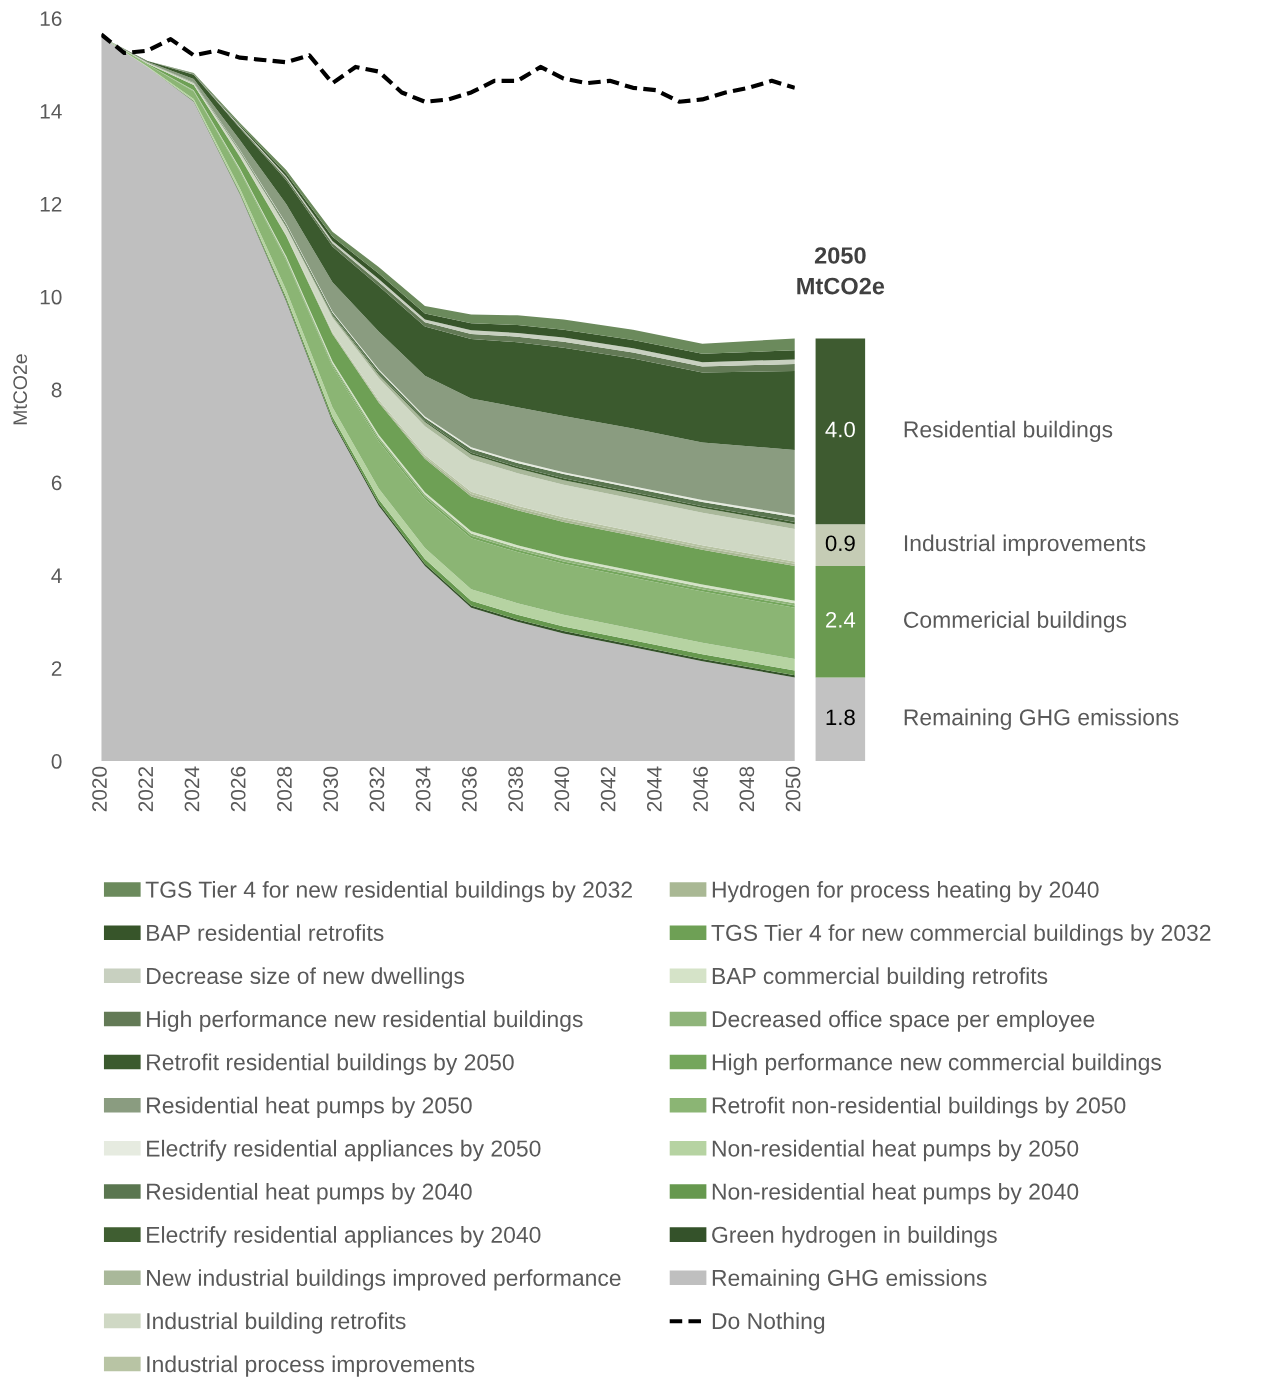 The image size is (1282, 1399). I want to click on data-label: 0.9, so click(840, 543).